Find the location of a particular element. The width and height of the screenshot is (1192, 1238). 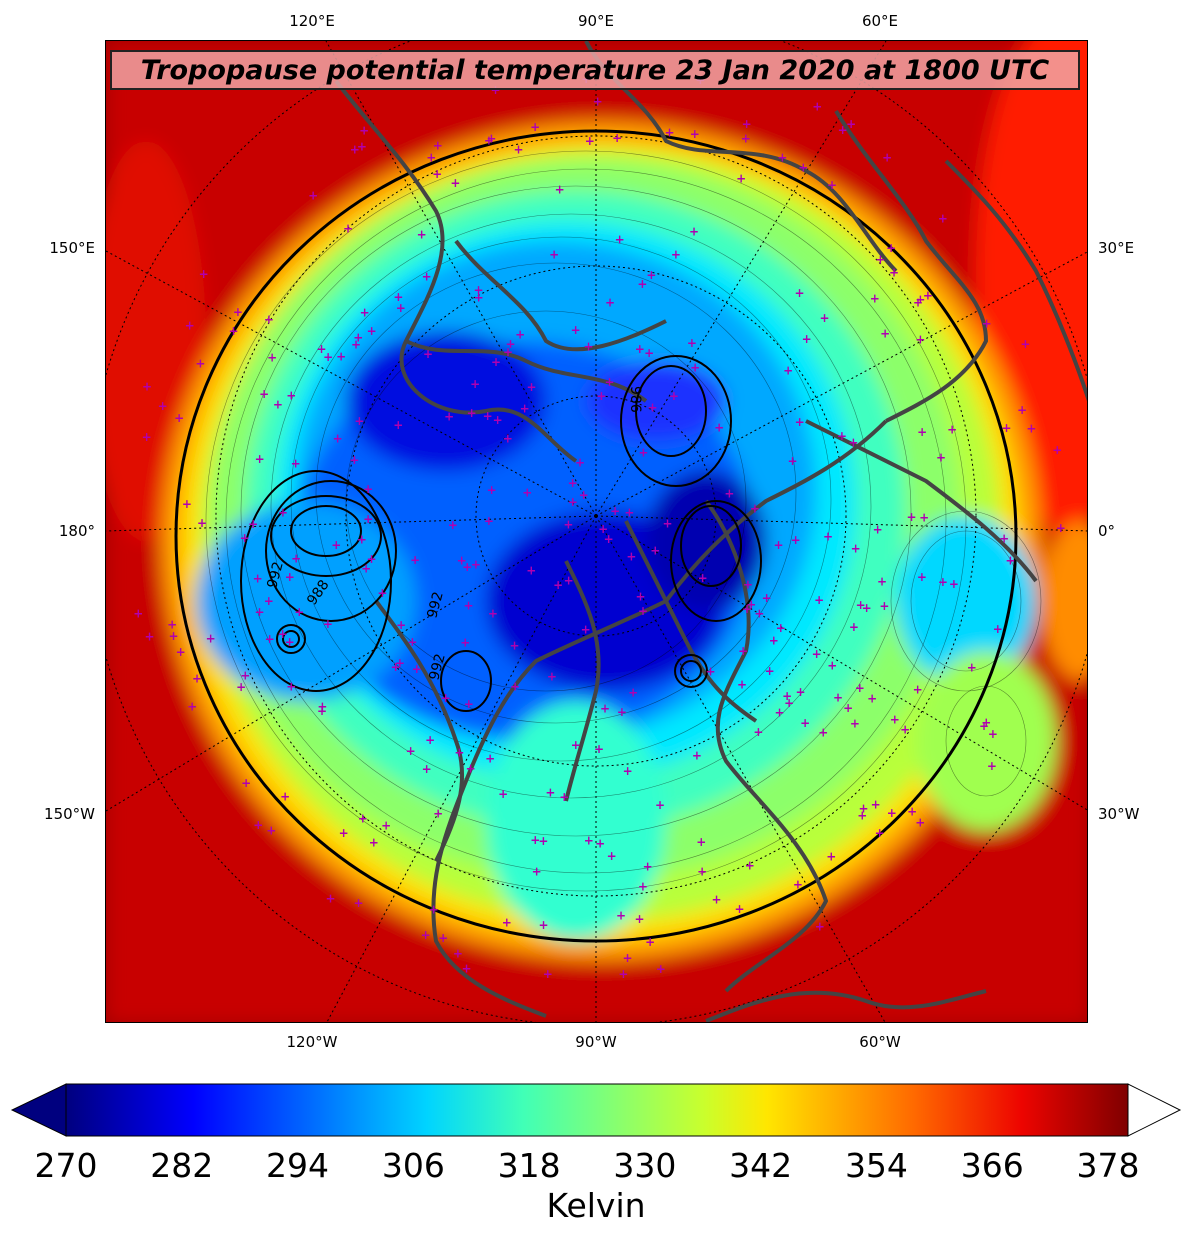

lon-label-left: 180° is located at coordinates (76, 531).